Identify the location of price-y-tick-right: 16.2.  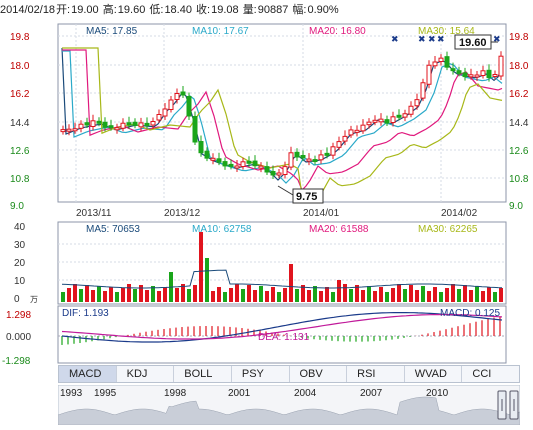
(519, 94).